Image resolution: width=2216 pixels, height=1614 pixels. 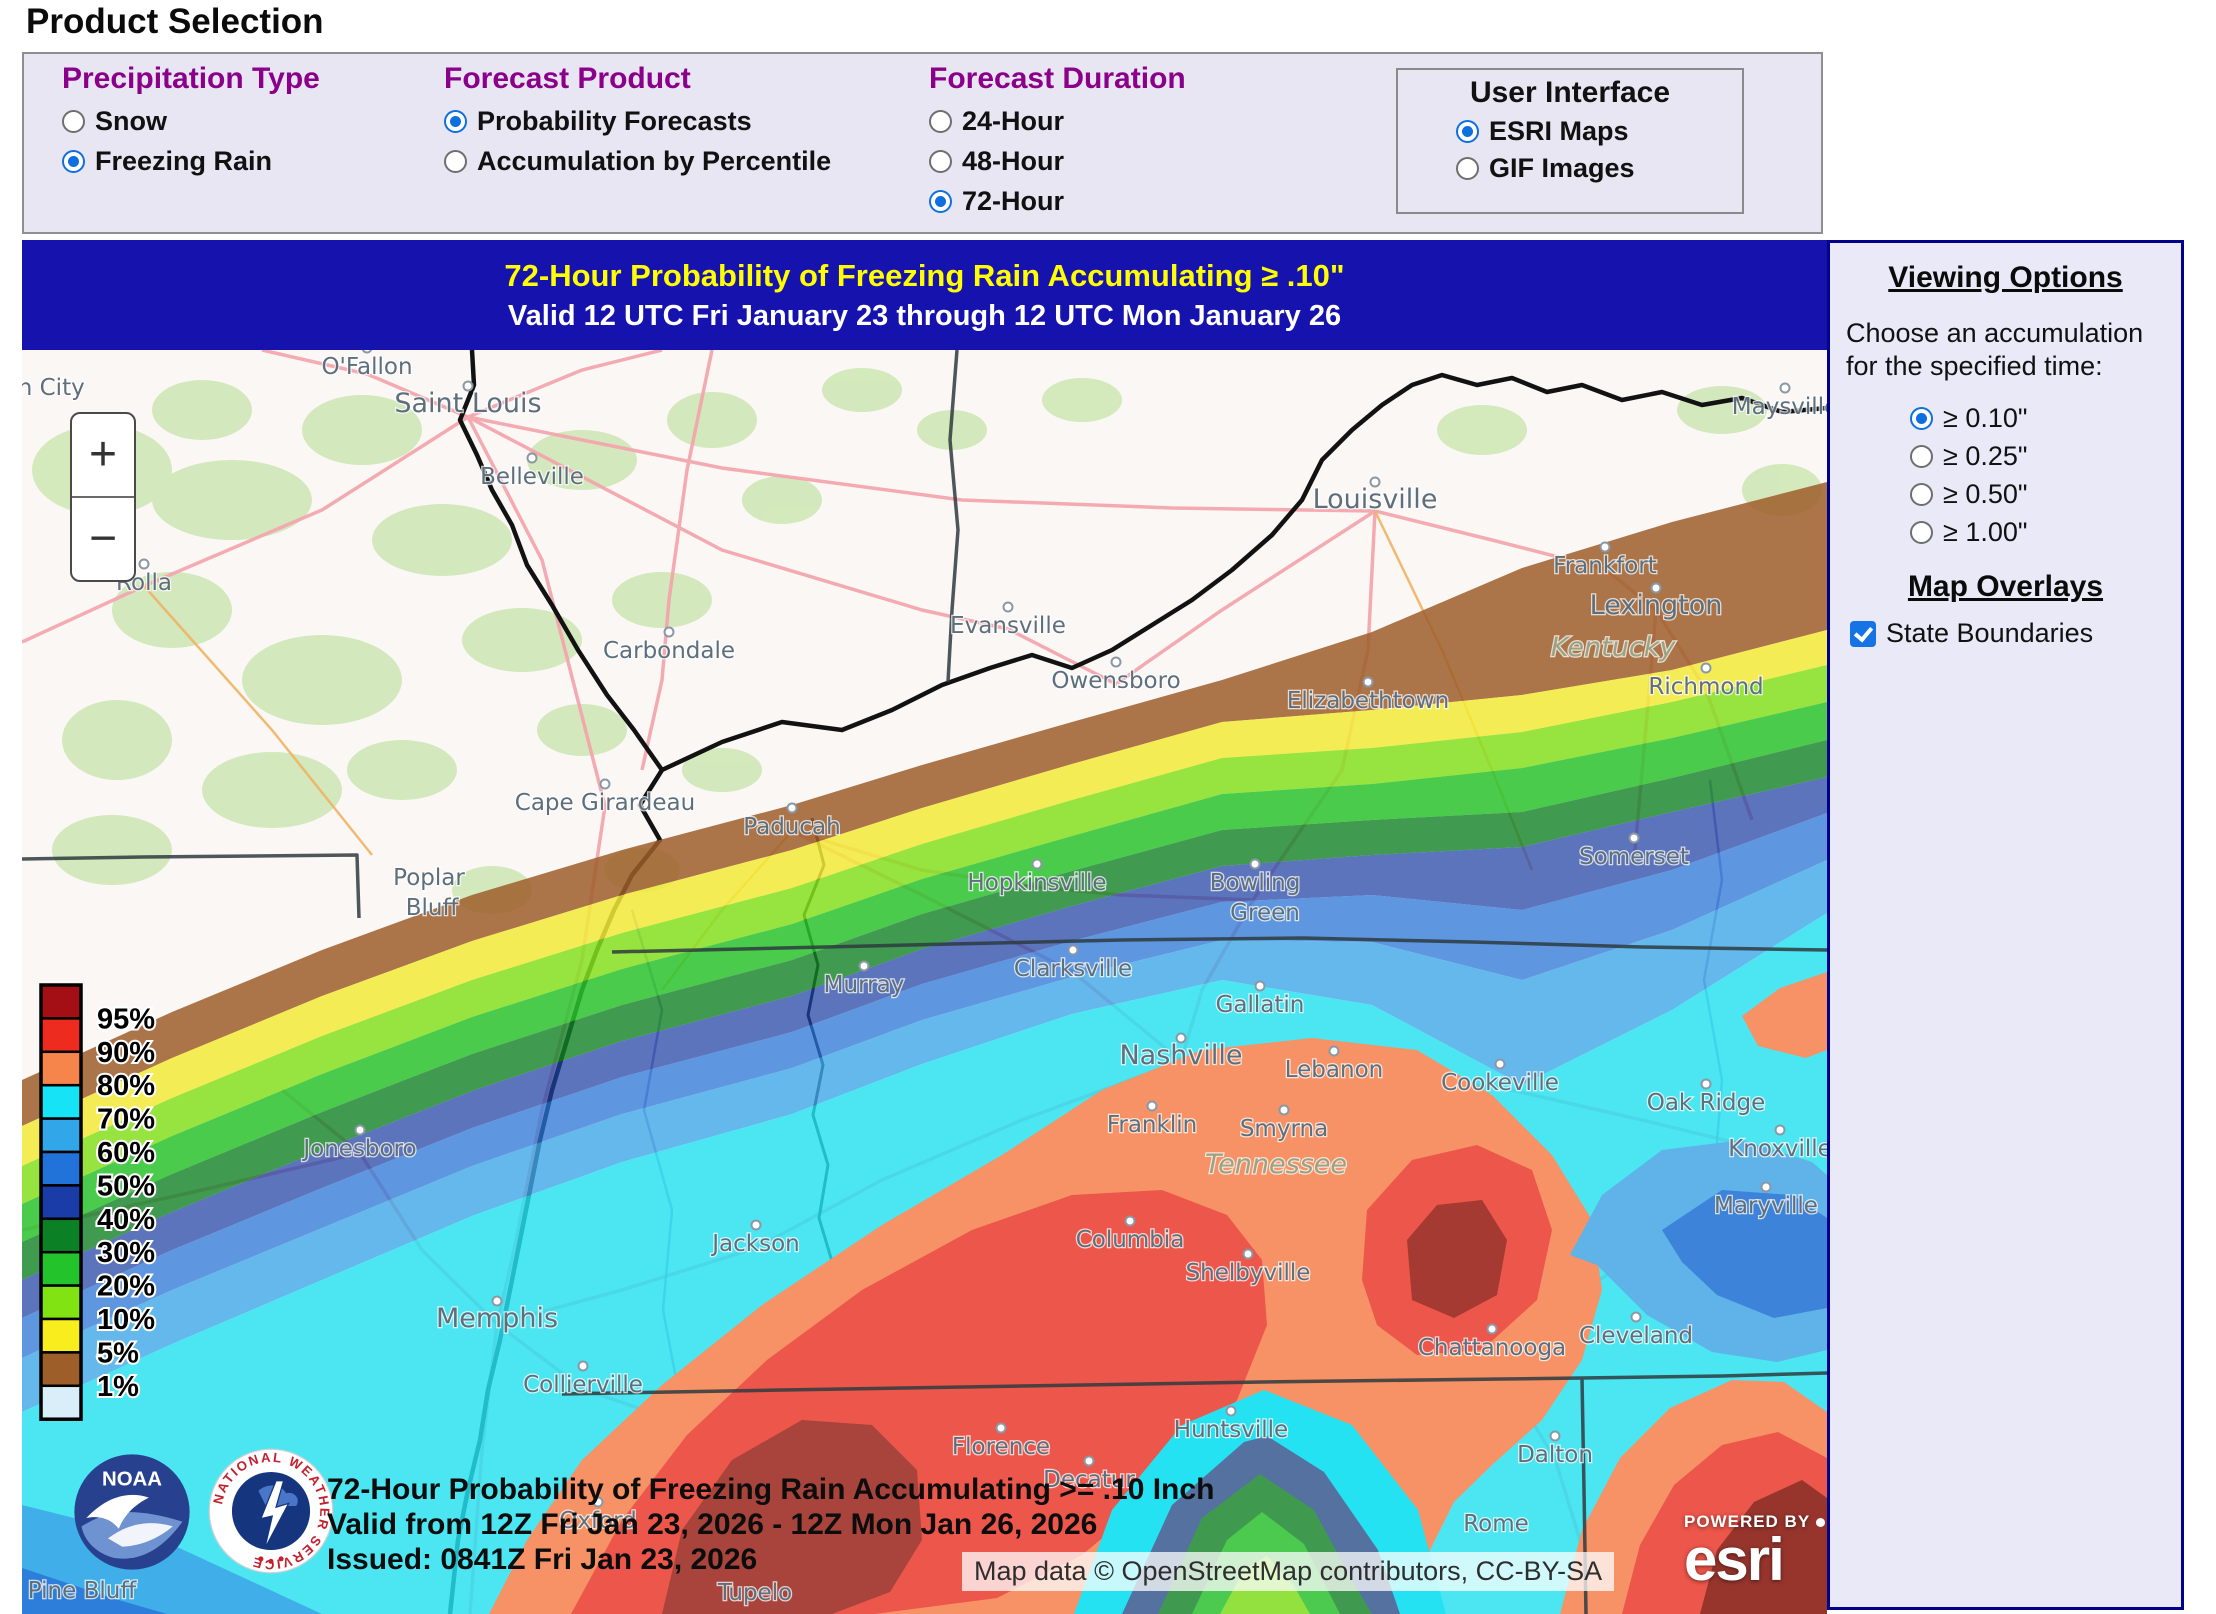 I want to click on radio-label: GIF Images, so click(x=1562, y=168).